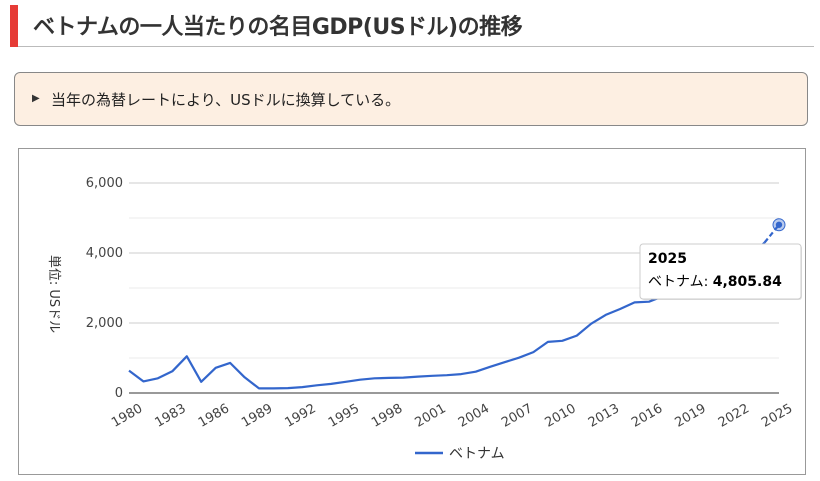  I want to click on x-tick-label: 1992, so click(301, 416).